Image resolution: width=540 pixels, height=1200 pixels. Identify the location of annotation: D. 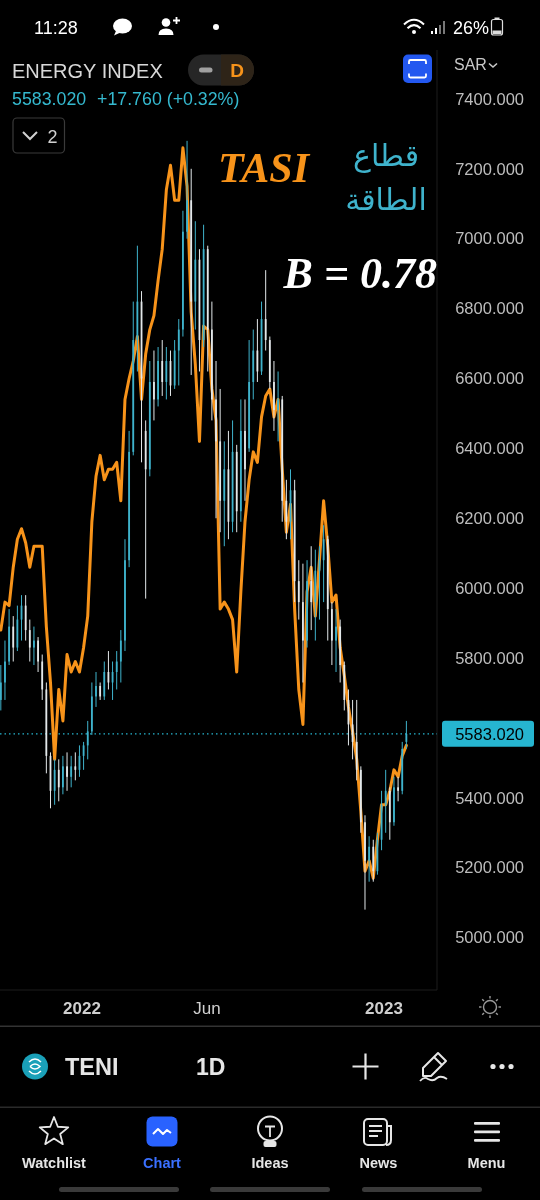
(237, 70).